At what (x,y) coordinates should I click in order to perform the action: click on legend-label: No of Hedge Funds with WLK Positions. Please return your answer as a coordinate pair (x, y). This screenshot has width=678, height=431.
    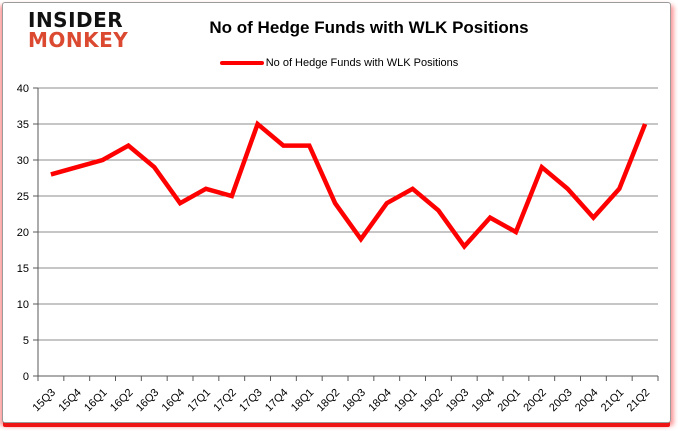
    Looking at the image, I should click on (362, 63).